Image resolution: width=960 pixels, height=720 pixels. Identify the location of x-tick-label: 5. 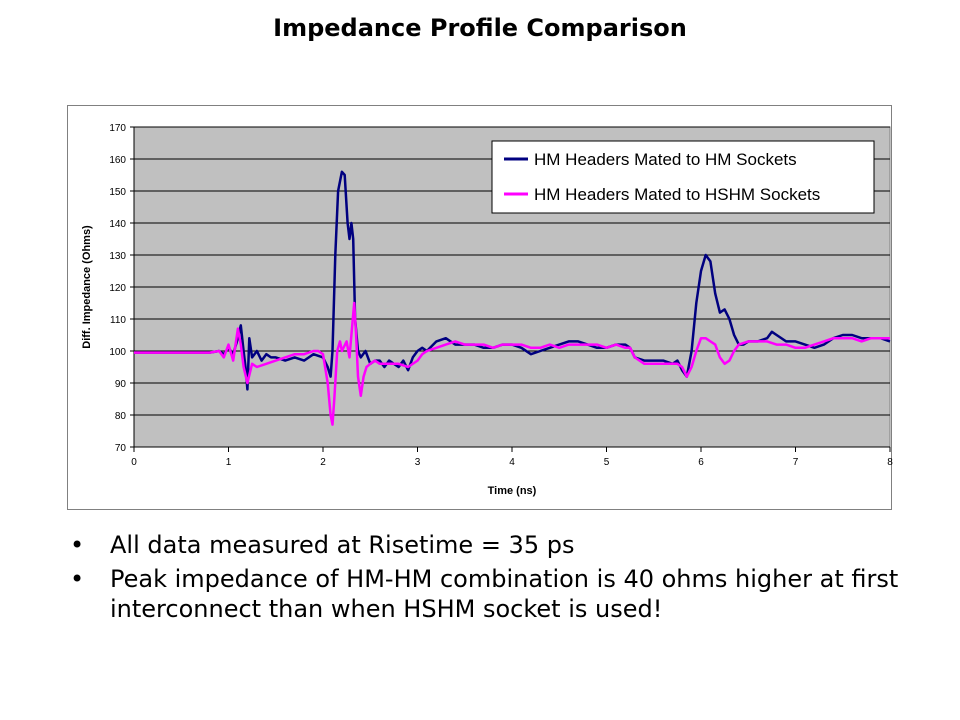
(607, 462).